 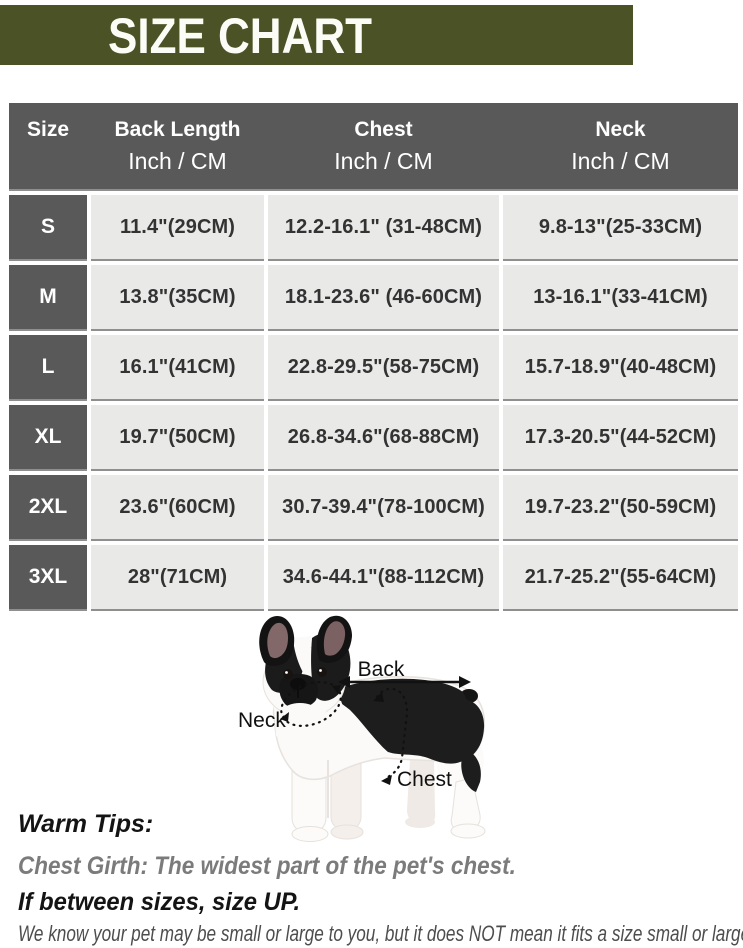 What do you see at coordinates (424, 779) in the screenshot?
I see `chest-label: Chest` at bounding box center [424, 779].